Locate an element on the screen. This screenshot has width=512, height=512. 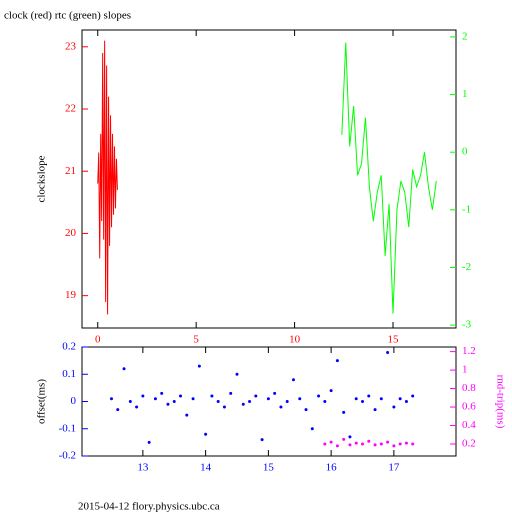
y2-tick-label: -3 is located at coordinates (467, 325).